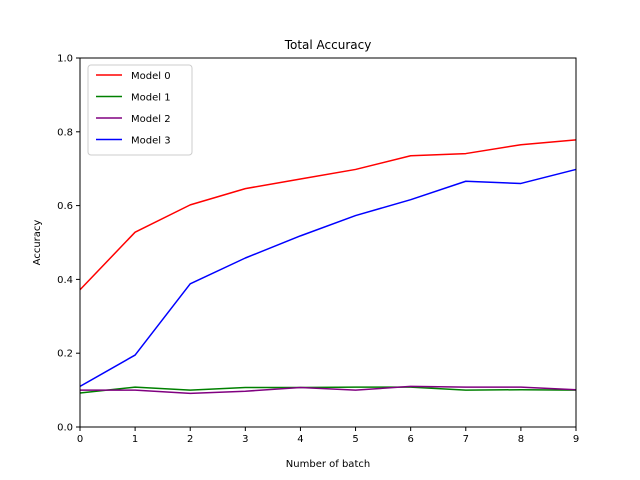  Describe the element at coordinates (37, 243) in the screenshot. I see `y-axis-label: Accuracy` at that location.